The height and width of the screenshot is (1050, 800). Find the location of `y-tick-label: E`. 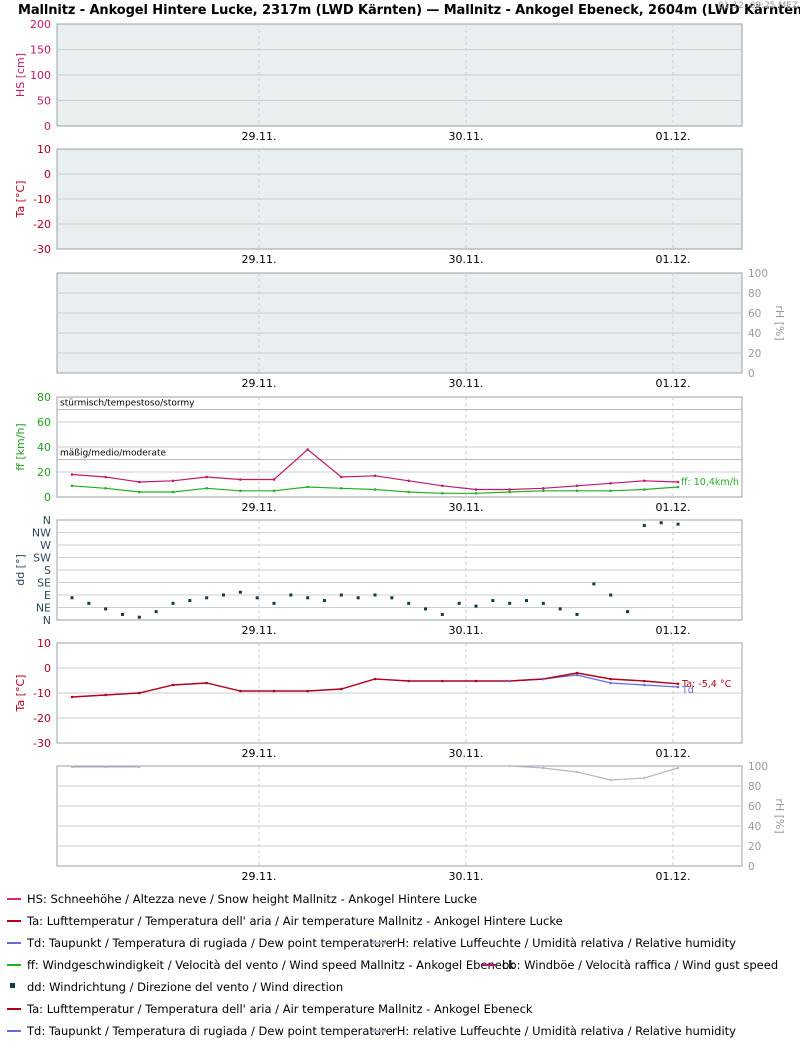

y-tick-label: E is located at coordinates (47, 595).